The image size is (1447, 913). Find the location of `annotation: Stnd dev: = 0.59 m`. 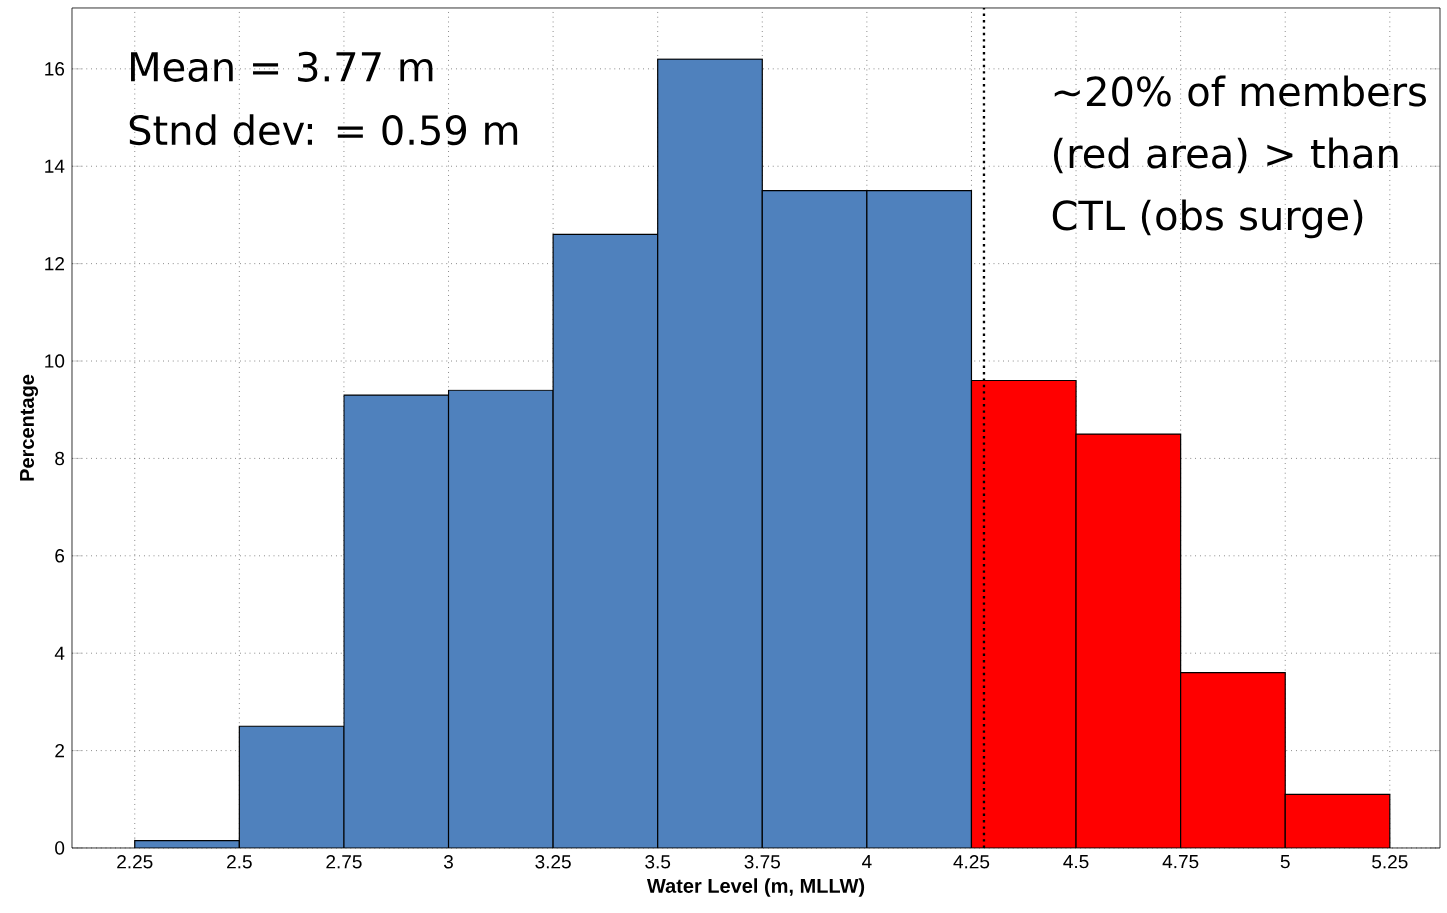

annotation: Stnd dev: = 0.59 m is located at coordinates (323, 130).